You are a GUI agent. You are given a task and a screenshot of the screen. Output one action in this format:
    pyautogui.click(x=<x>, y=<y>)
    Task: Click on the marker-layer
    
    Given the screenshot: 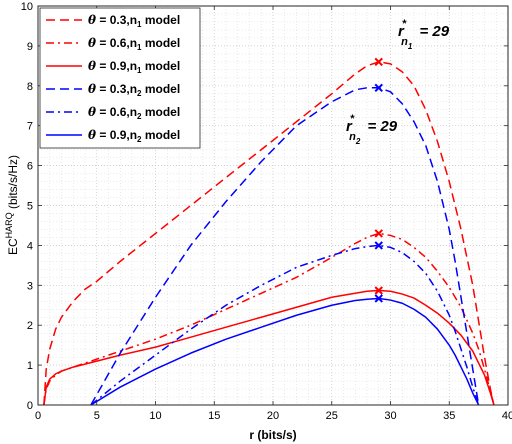 What is the action you would take?
    pyautogui.click(x=378, y=180)
    